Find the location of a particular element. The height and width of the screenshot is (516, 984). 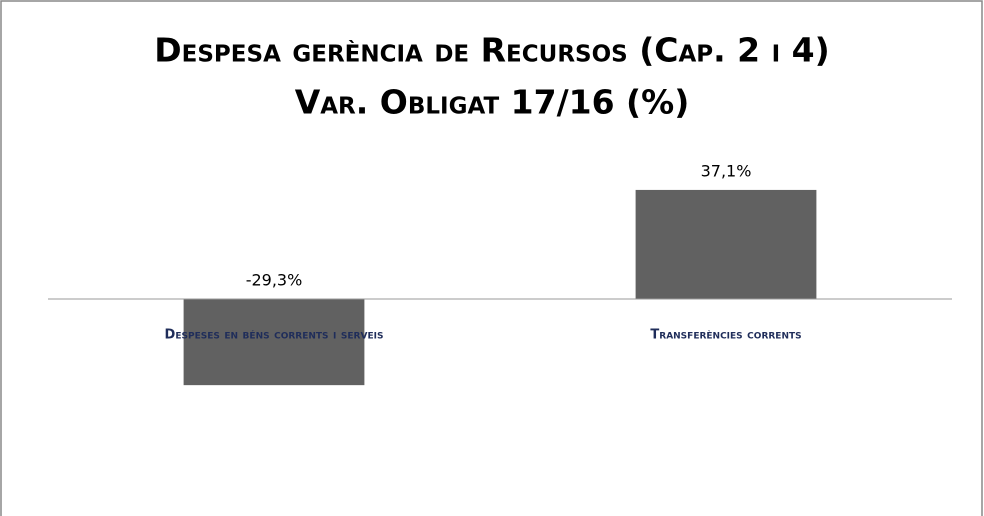

x-tick-label: Transferències corrents is located at coordinates (725, 335).